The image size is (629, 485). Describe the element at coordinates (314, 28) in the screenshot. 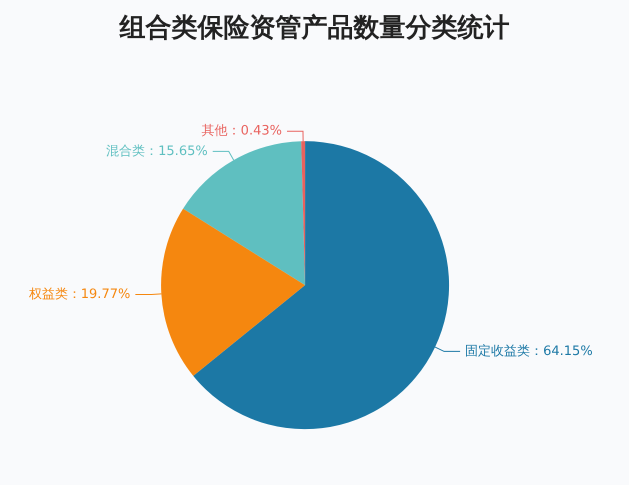

I see `chart-title: 组合类保险资管产品数量分类统计` at that location.